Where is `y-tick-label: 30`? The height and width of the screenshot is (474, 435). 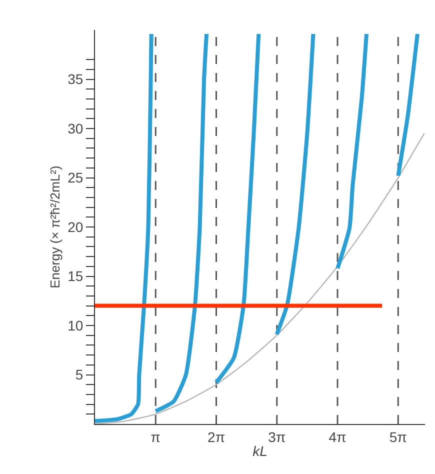 y-tick-label: 30 is located at coordinates (76, 128).